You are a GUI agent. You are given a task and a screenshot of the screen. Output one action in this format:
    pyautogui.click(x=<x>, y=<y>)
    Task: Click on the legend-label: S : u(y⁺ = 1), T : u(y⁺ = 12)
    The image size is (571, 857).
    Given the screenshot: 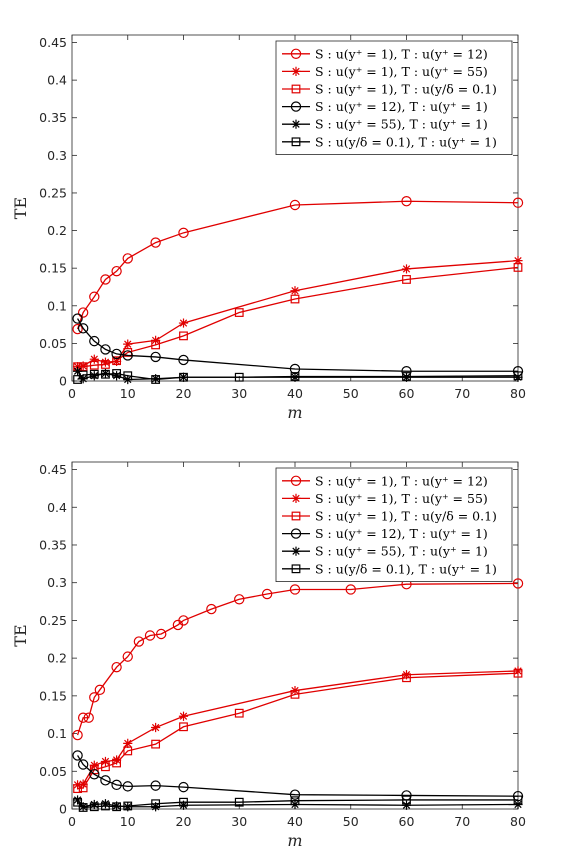 What is the action you would take?
    pyautogui.click(x=401, y=53)
    